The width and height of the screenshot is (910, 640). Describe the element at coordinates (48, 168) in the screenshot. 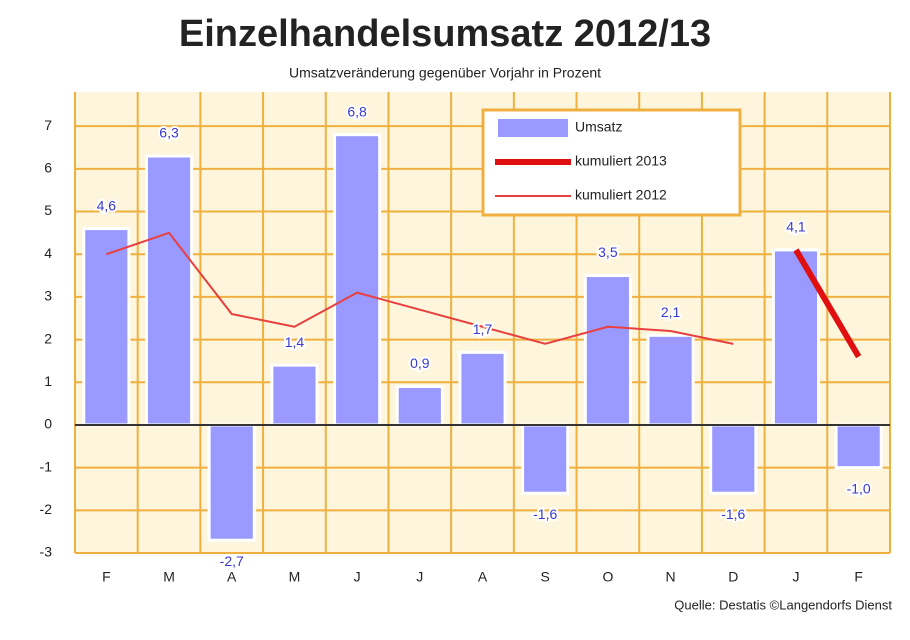

I see `y-tick-label: 6` at that location.